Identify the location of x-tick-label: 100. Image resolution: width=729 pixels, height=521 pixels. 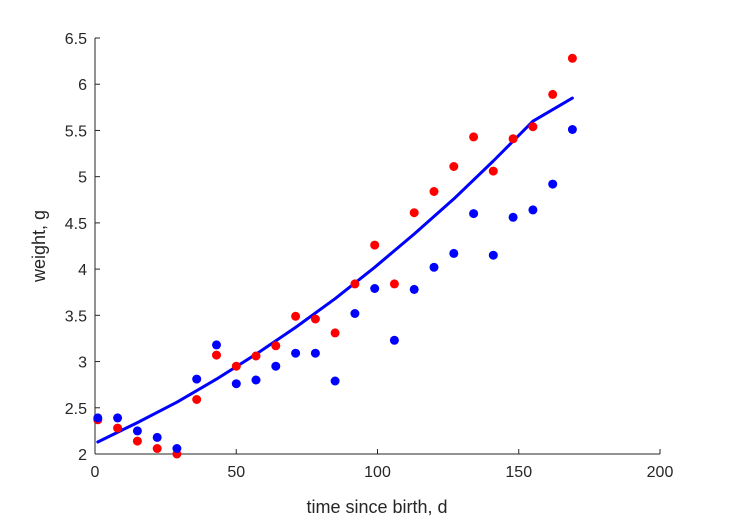
(377, 472).